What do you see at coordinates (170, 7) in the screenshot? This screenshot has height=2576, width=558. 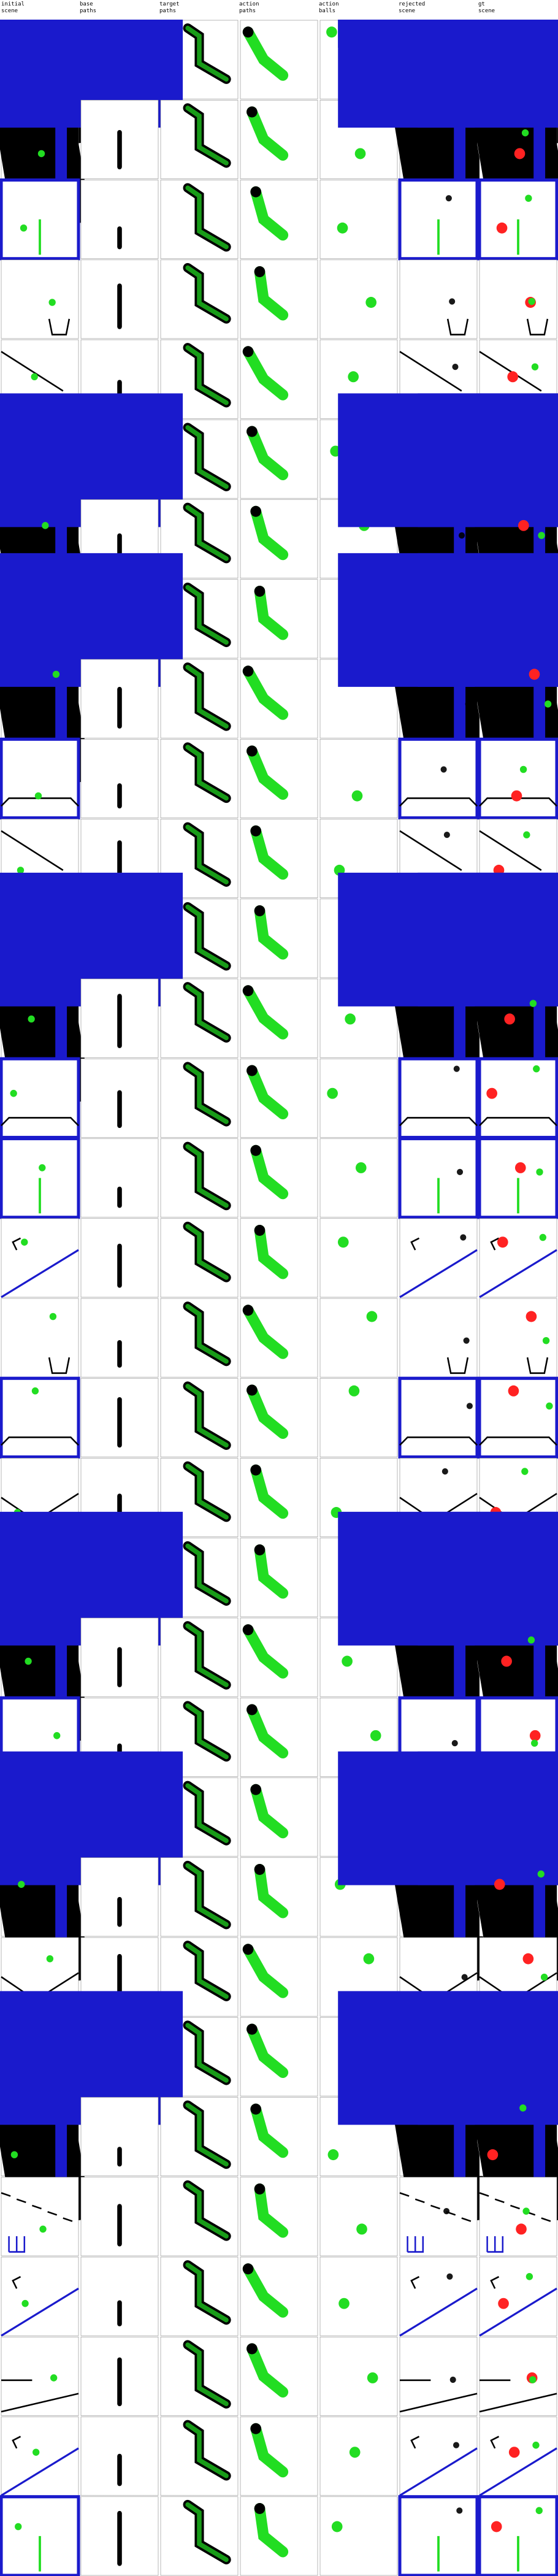 I see `column-header-target-paths: target paths` at bounding box center [170, 7].